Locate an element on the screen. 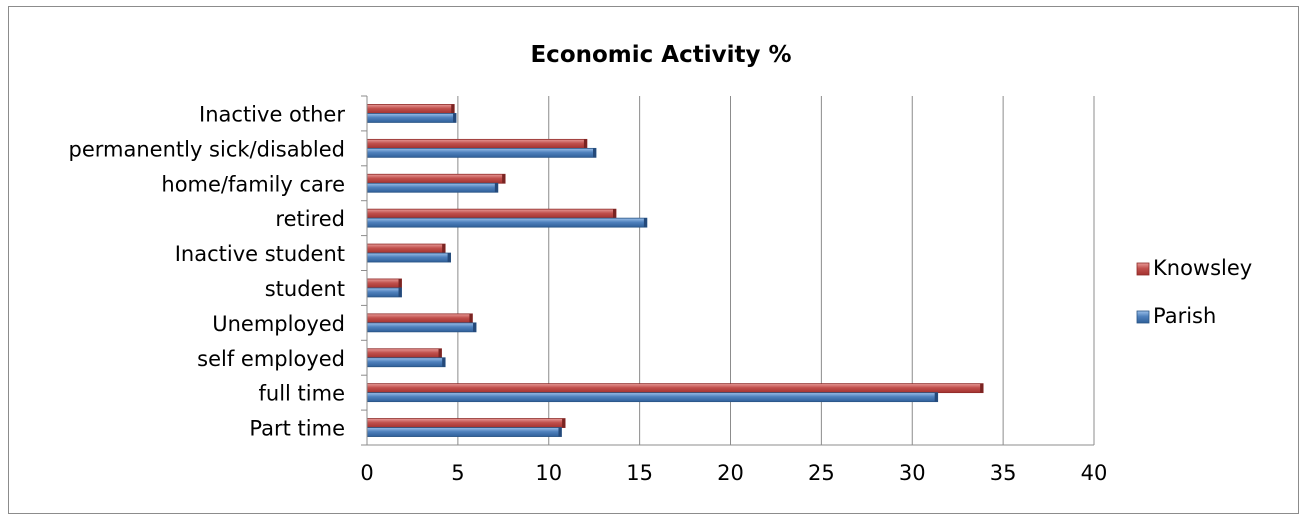  x-tick-labels: 0 5 10 15 20 25 30 35 40 is located at coordinates (733, 473).